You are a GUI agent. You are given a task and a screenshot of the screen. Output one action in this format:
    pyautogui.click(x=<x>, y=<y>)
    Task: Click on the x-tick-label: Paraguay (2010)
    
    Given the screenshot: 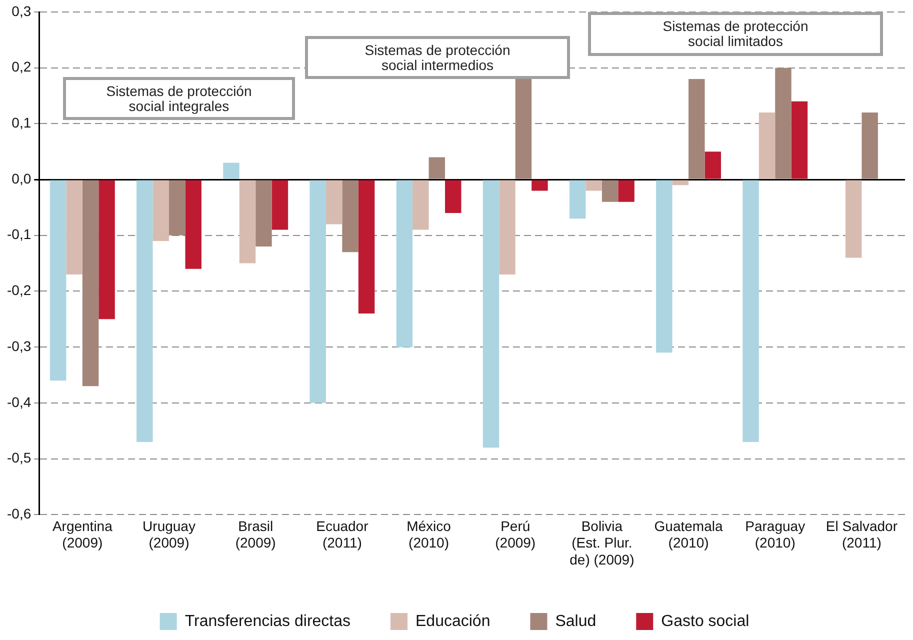 What is the action you would take?
    pyautogui.click(x=775, y=534)
    